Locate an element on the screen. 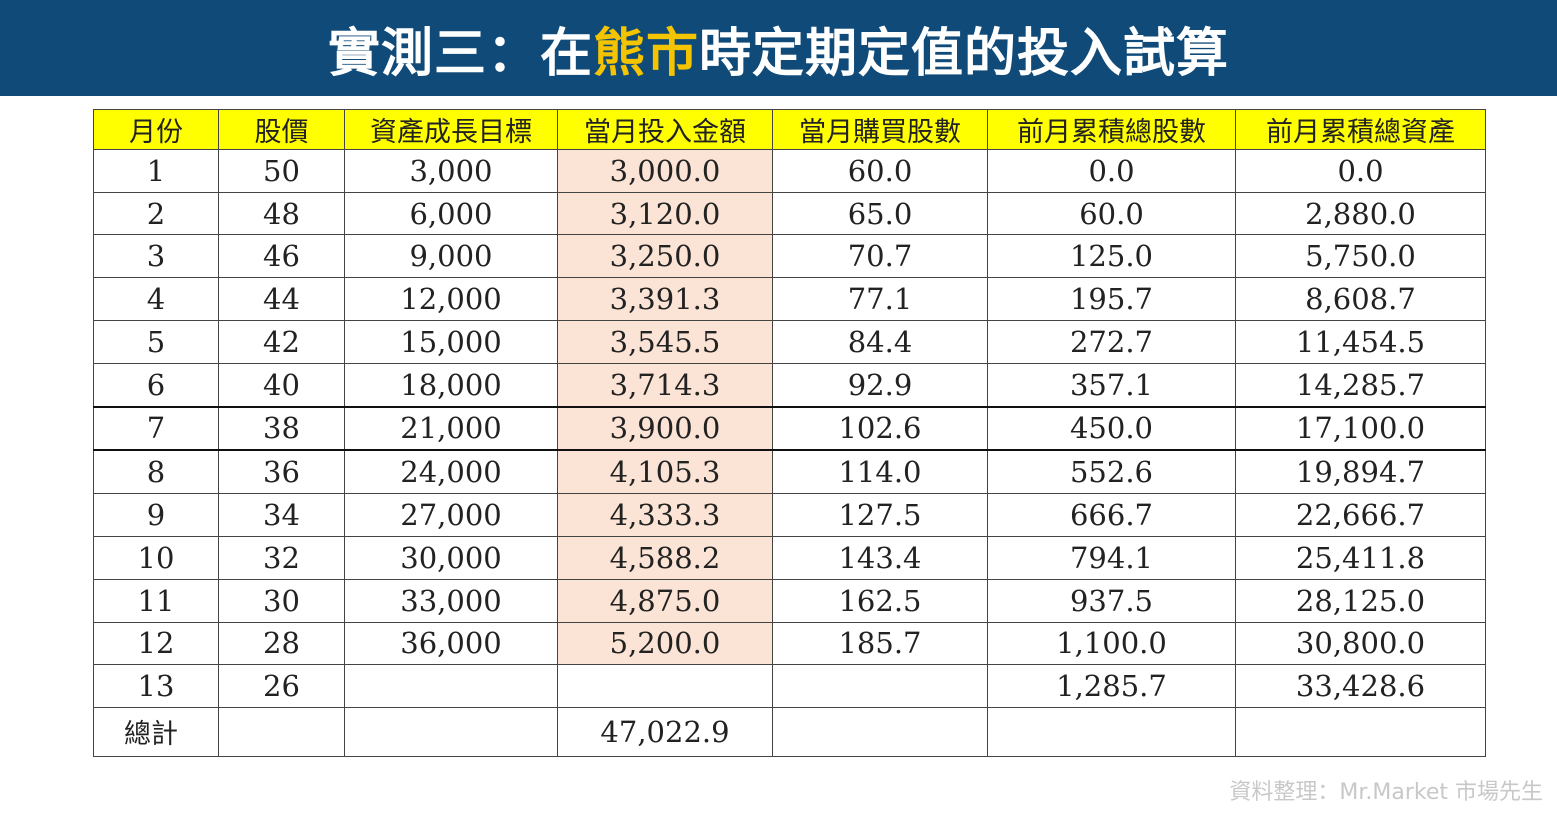  cell-target: 33,000 is located at coordinates (451, 600).